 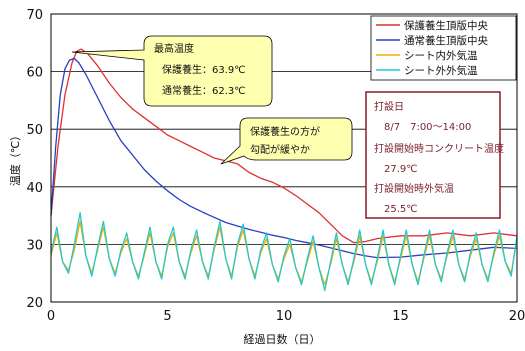 What do you see at coordinates (34, 130) in the screenshot?
I see `y-tick-label: 50` at bounding box center [34, 130].